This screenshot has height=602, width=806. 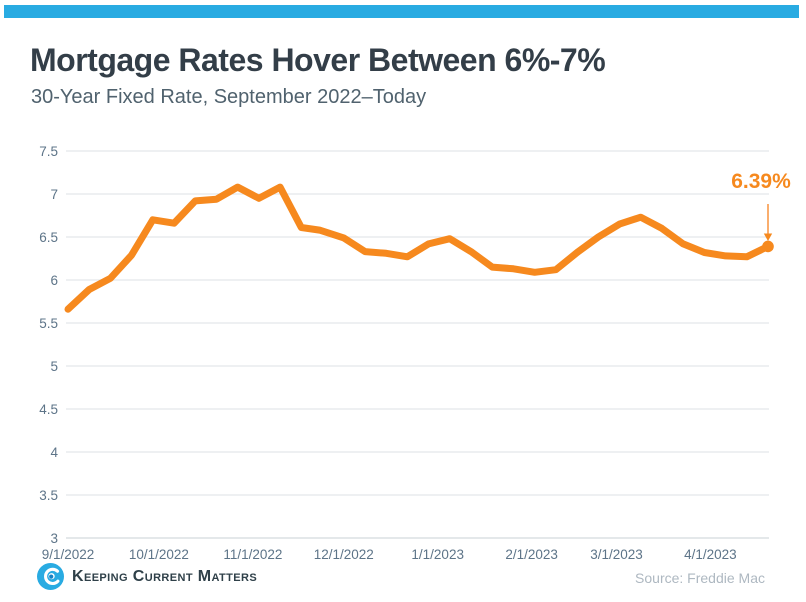 What do you see at coordinates (318, 60) in the screenshot?
I see `page-title: Mortgage Rates Hover Between 6%-7%` at bounding box center [318, 60].